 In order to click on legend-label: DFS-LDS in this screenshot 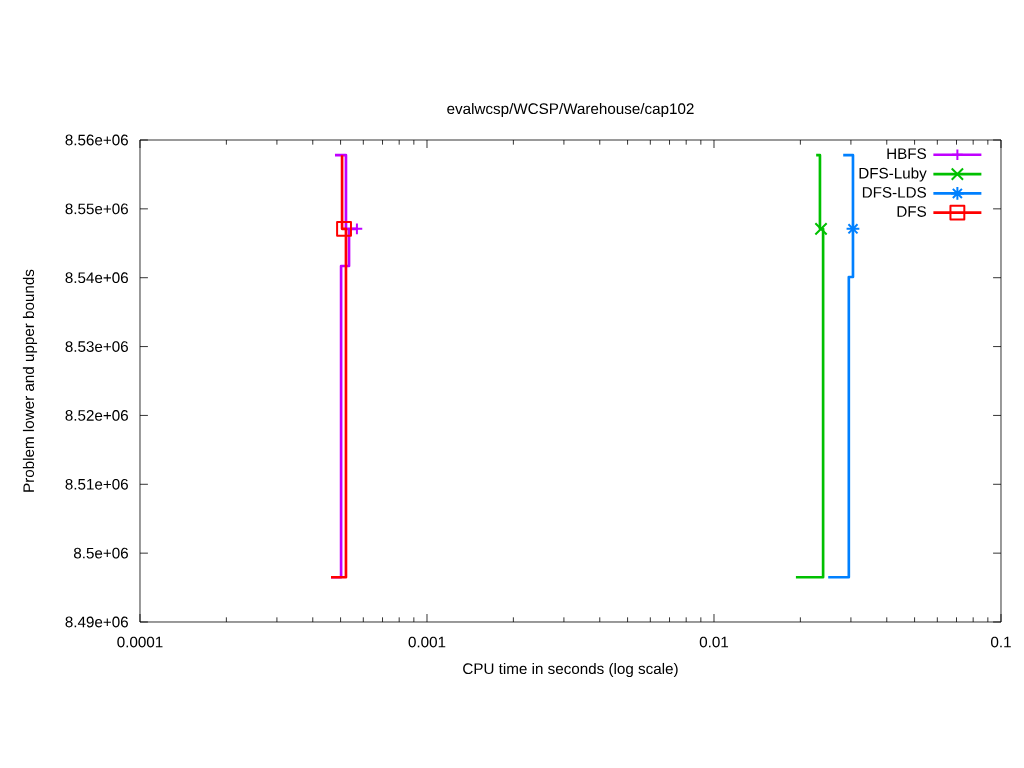, I will do `click(894, 192)`.